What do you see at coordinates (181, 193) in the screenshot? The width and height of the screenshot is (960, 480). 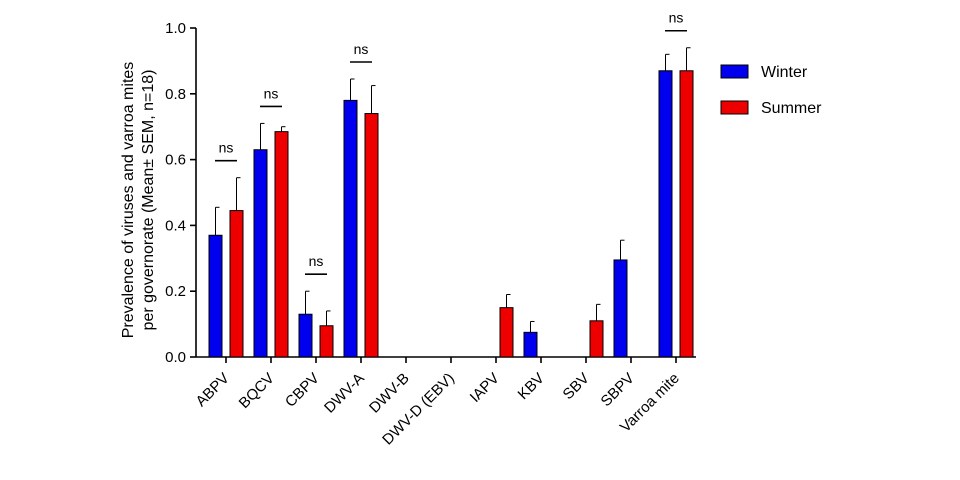 I see `y-axis: 0.0 0.2 0.4 0.6 0.8 1.0` at bounding box center [181, 193].